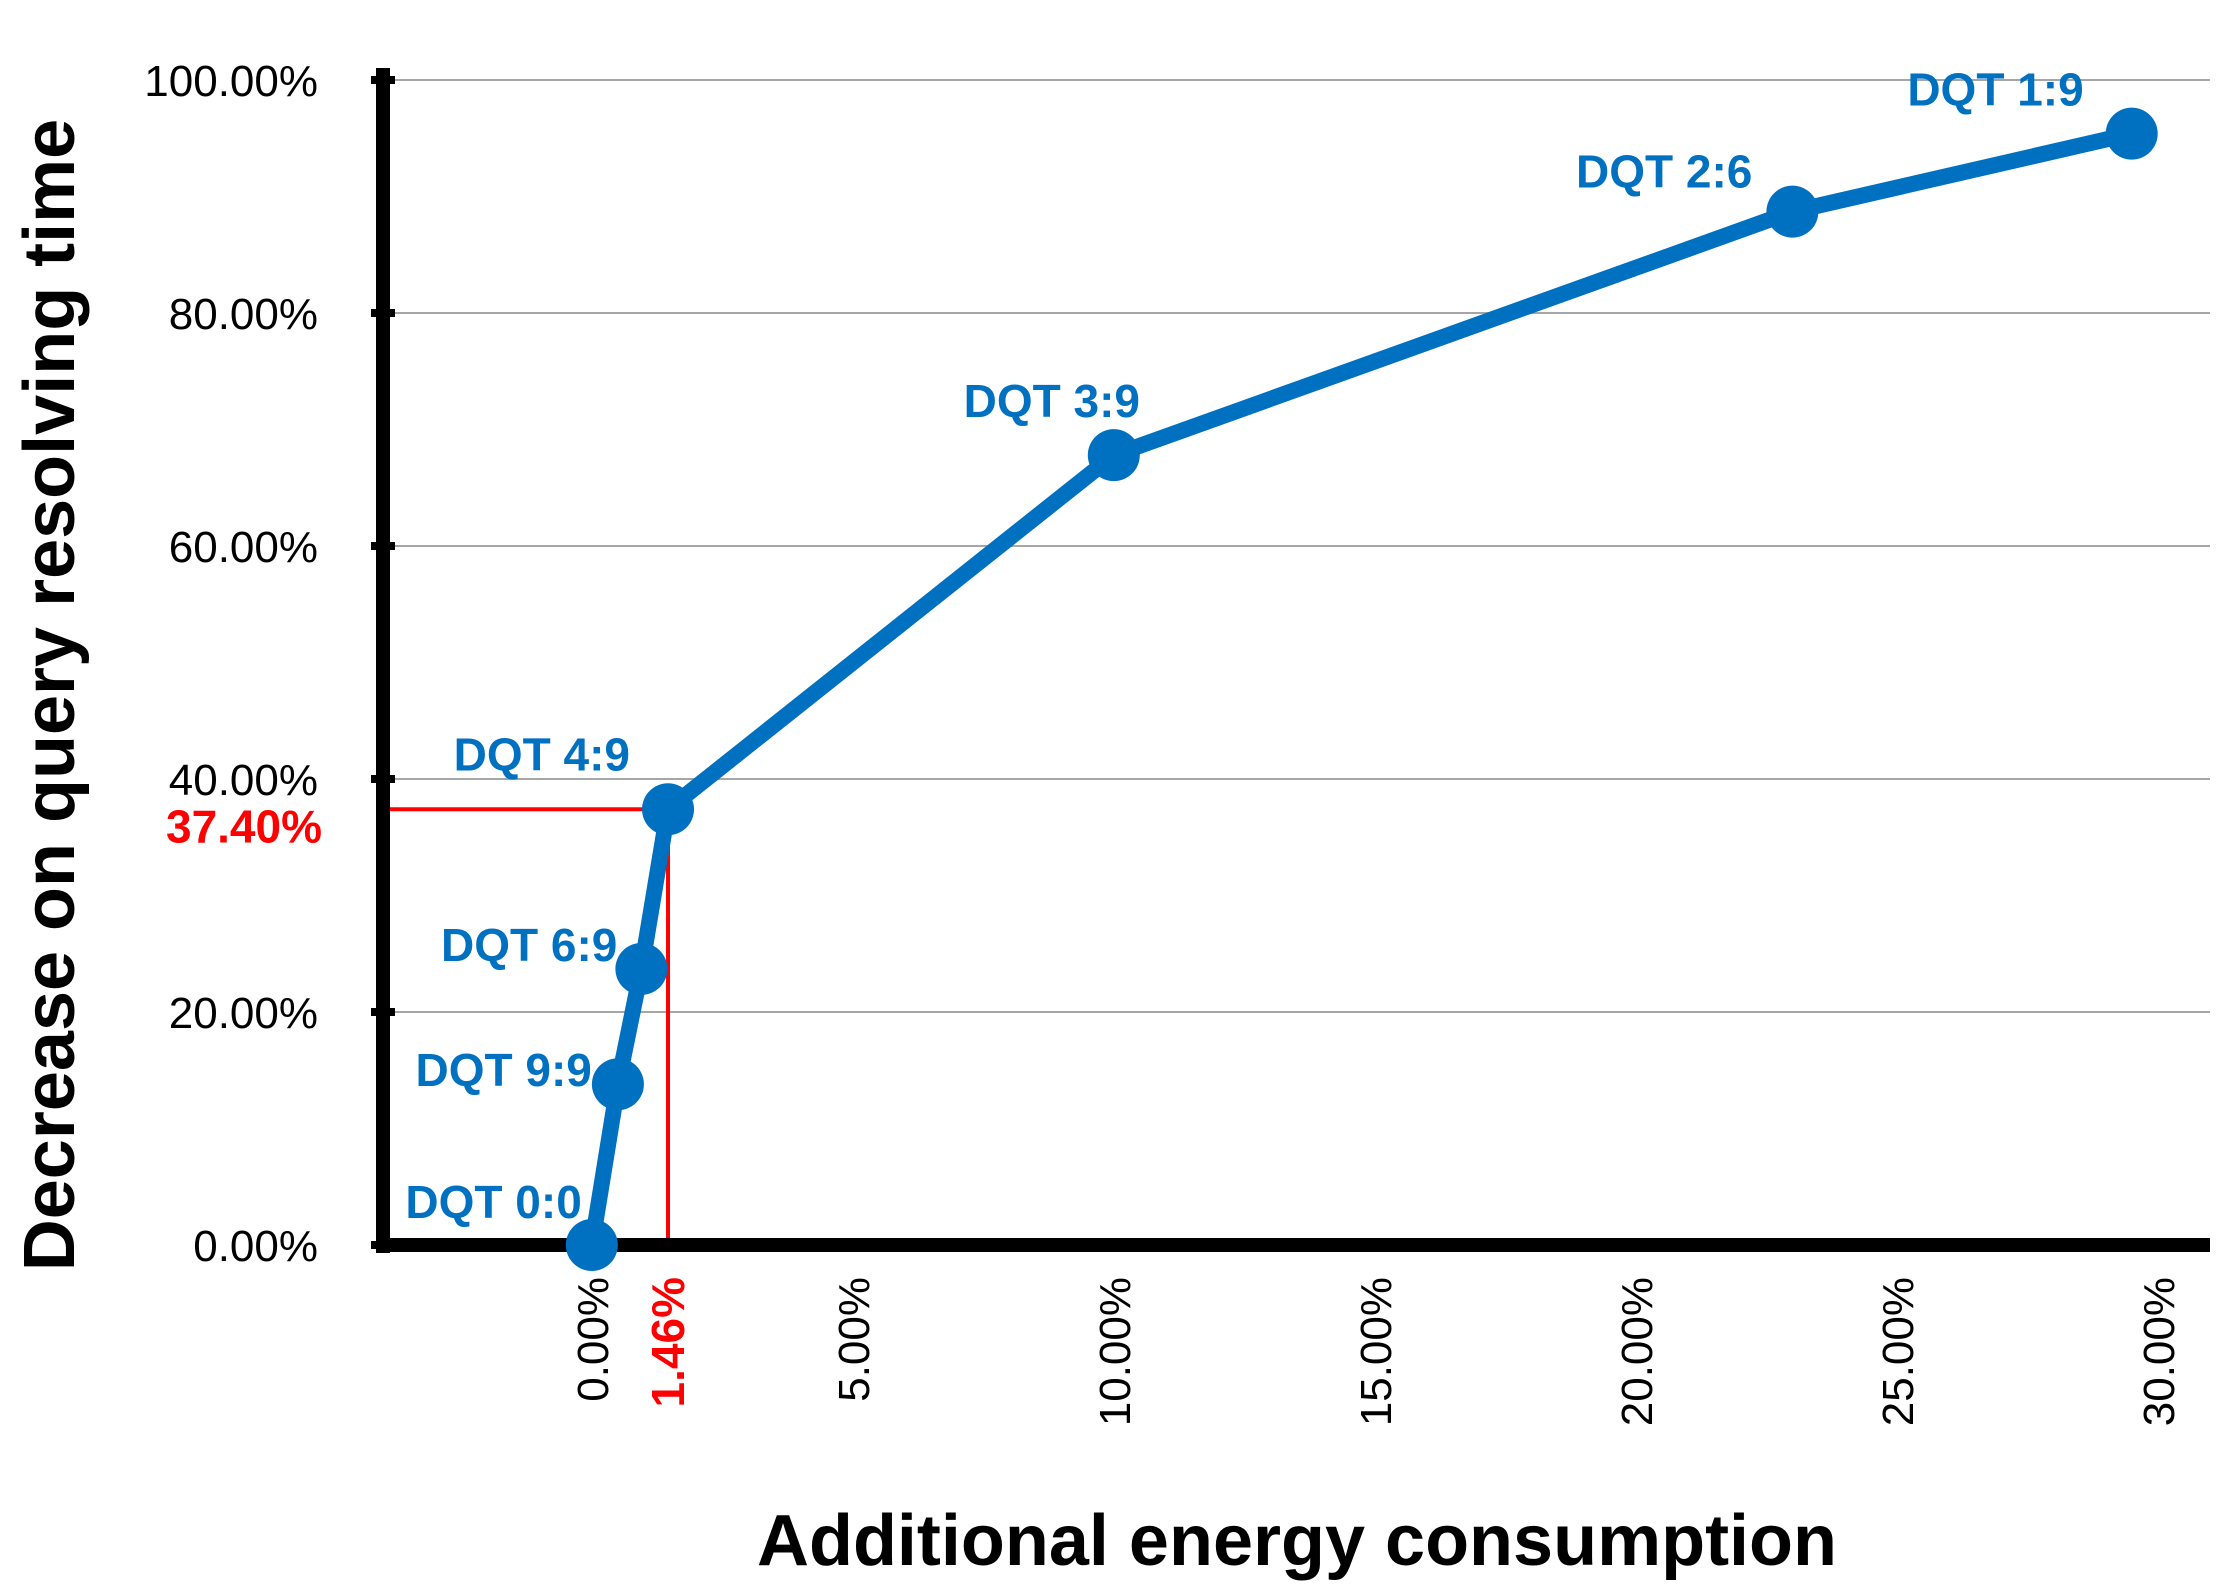  Describe the element at coordinates (243, 547) in the screenshot. I see `y-tick-label: 60.00%` at that location.